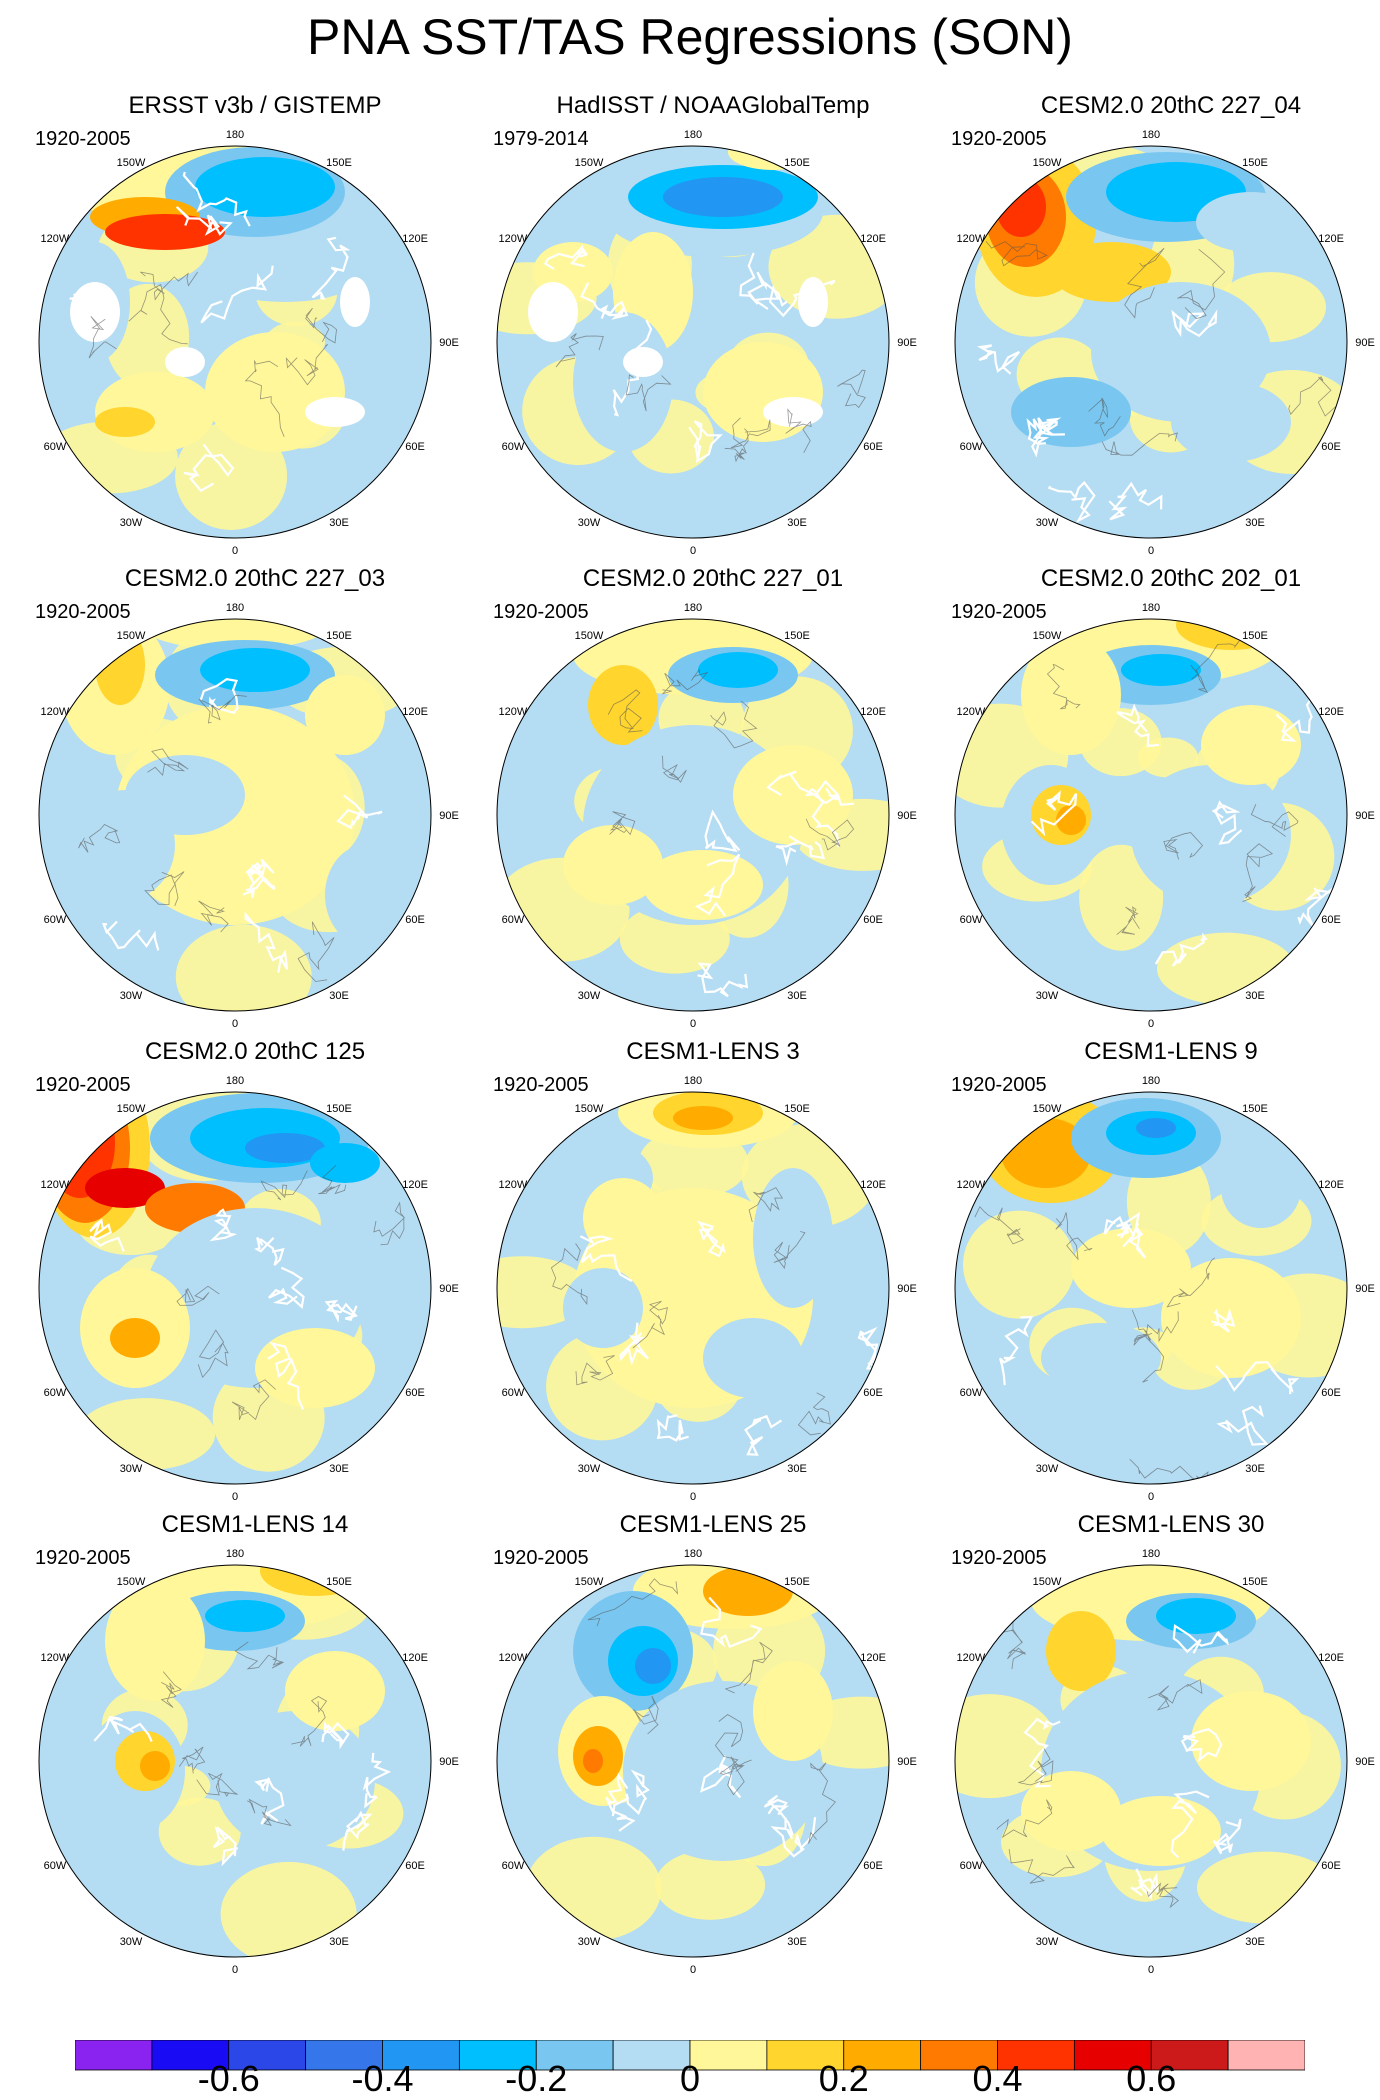  I want to click on figure-title: PNA SST/TAS Regressions (SON), so click(690, 37).